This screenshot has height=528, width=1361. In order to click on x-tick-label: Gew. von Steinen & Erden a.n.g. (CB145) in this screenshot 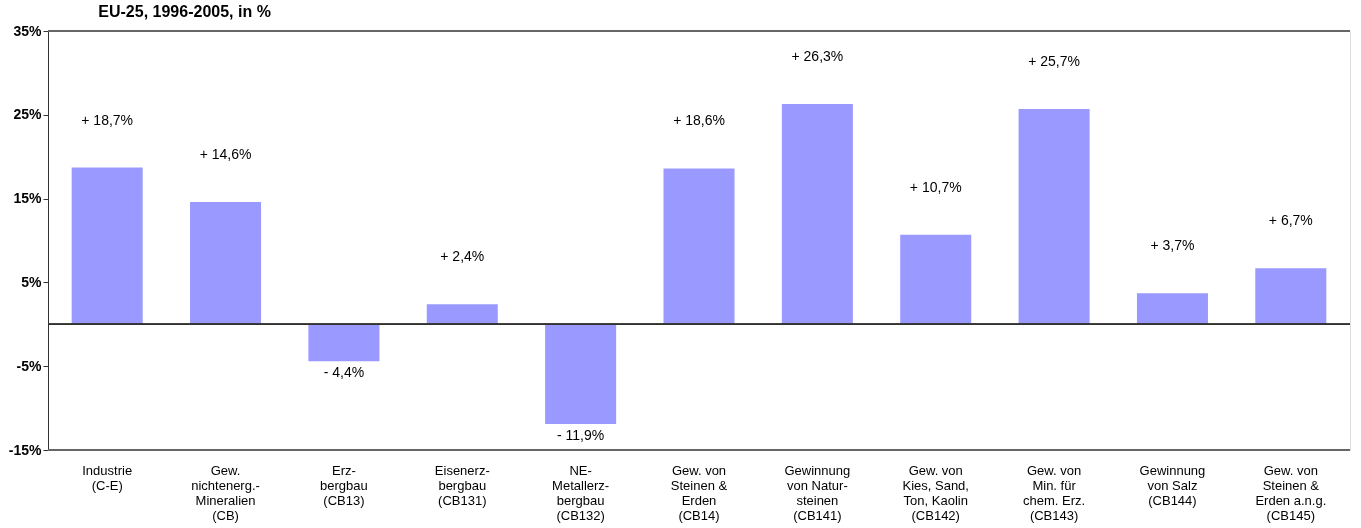, I will do `click(1291, 492)`.